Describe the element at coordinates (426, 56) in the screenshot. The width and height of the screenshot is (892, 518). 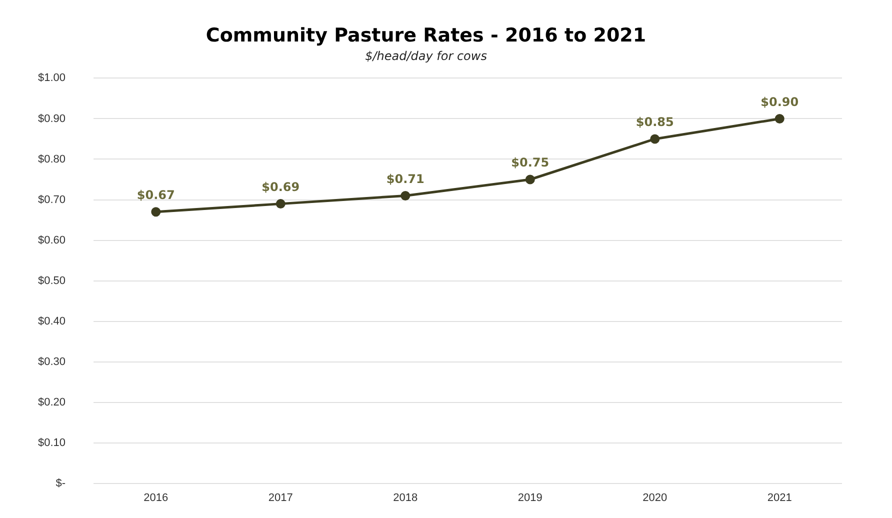
I see `chart-subtitle: $/head/day for cows` at that location.